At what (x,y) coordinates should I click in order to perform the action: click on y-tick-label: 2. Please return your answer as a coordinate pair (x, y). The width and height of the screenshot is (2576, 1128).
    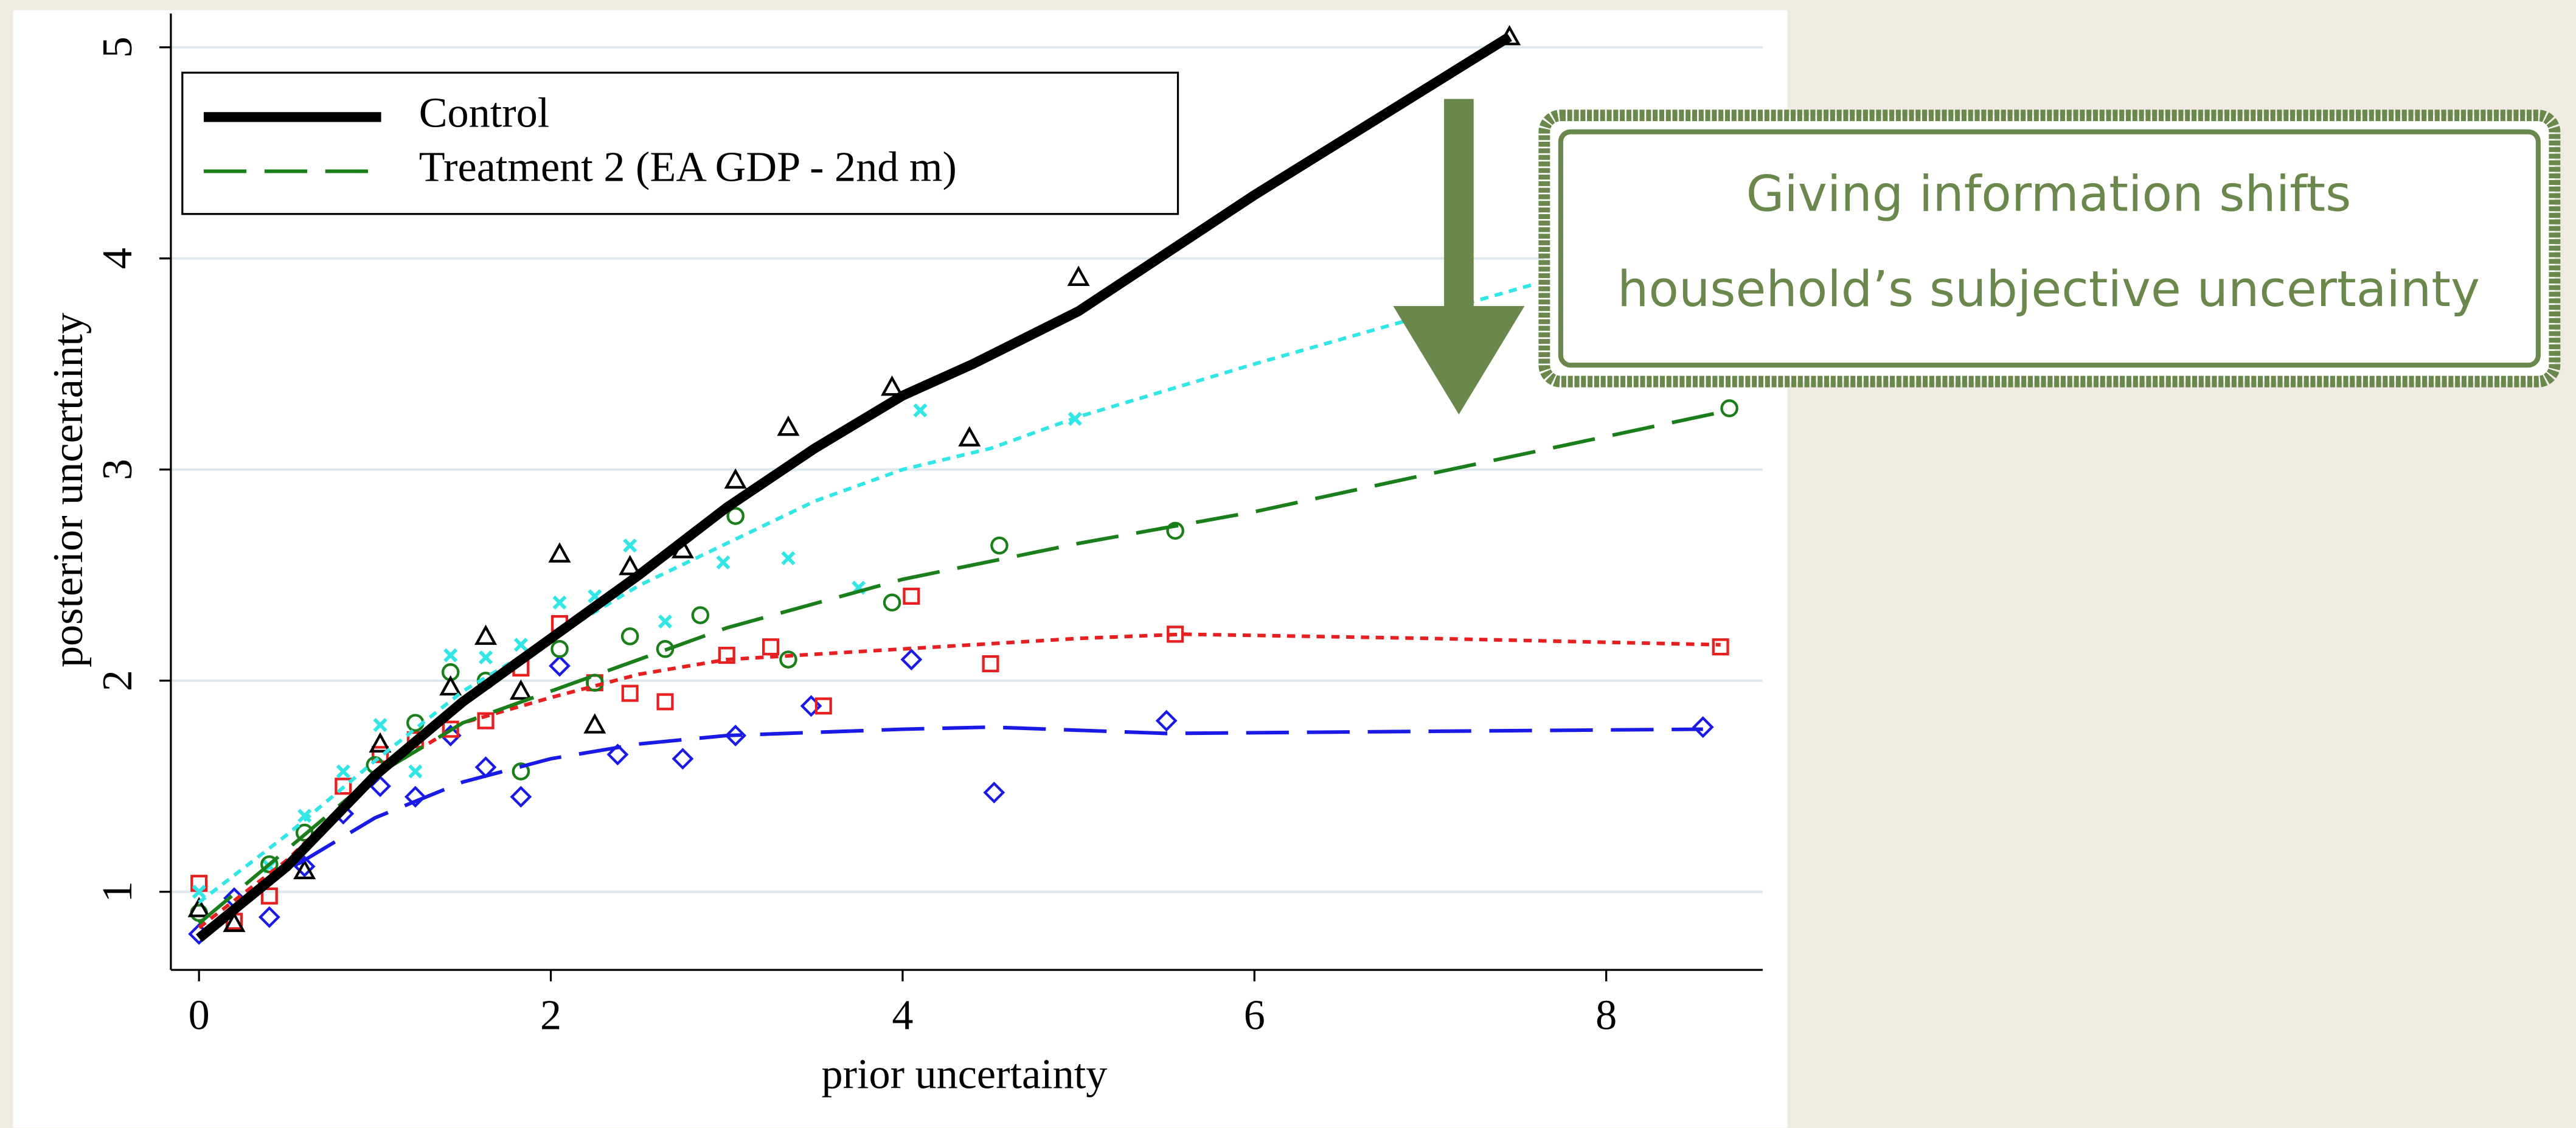
    Looking at the image, I should click on (117, 680).